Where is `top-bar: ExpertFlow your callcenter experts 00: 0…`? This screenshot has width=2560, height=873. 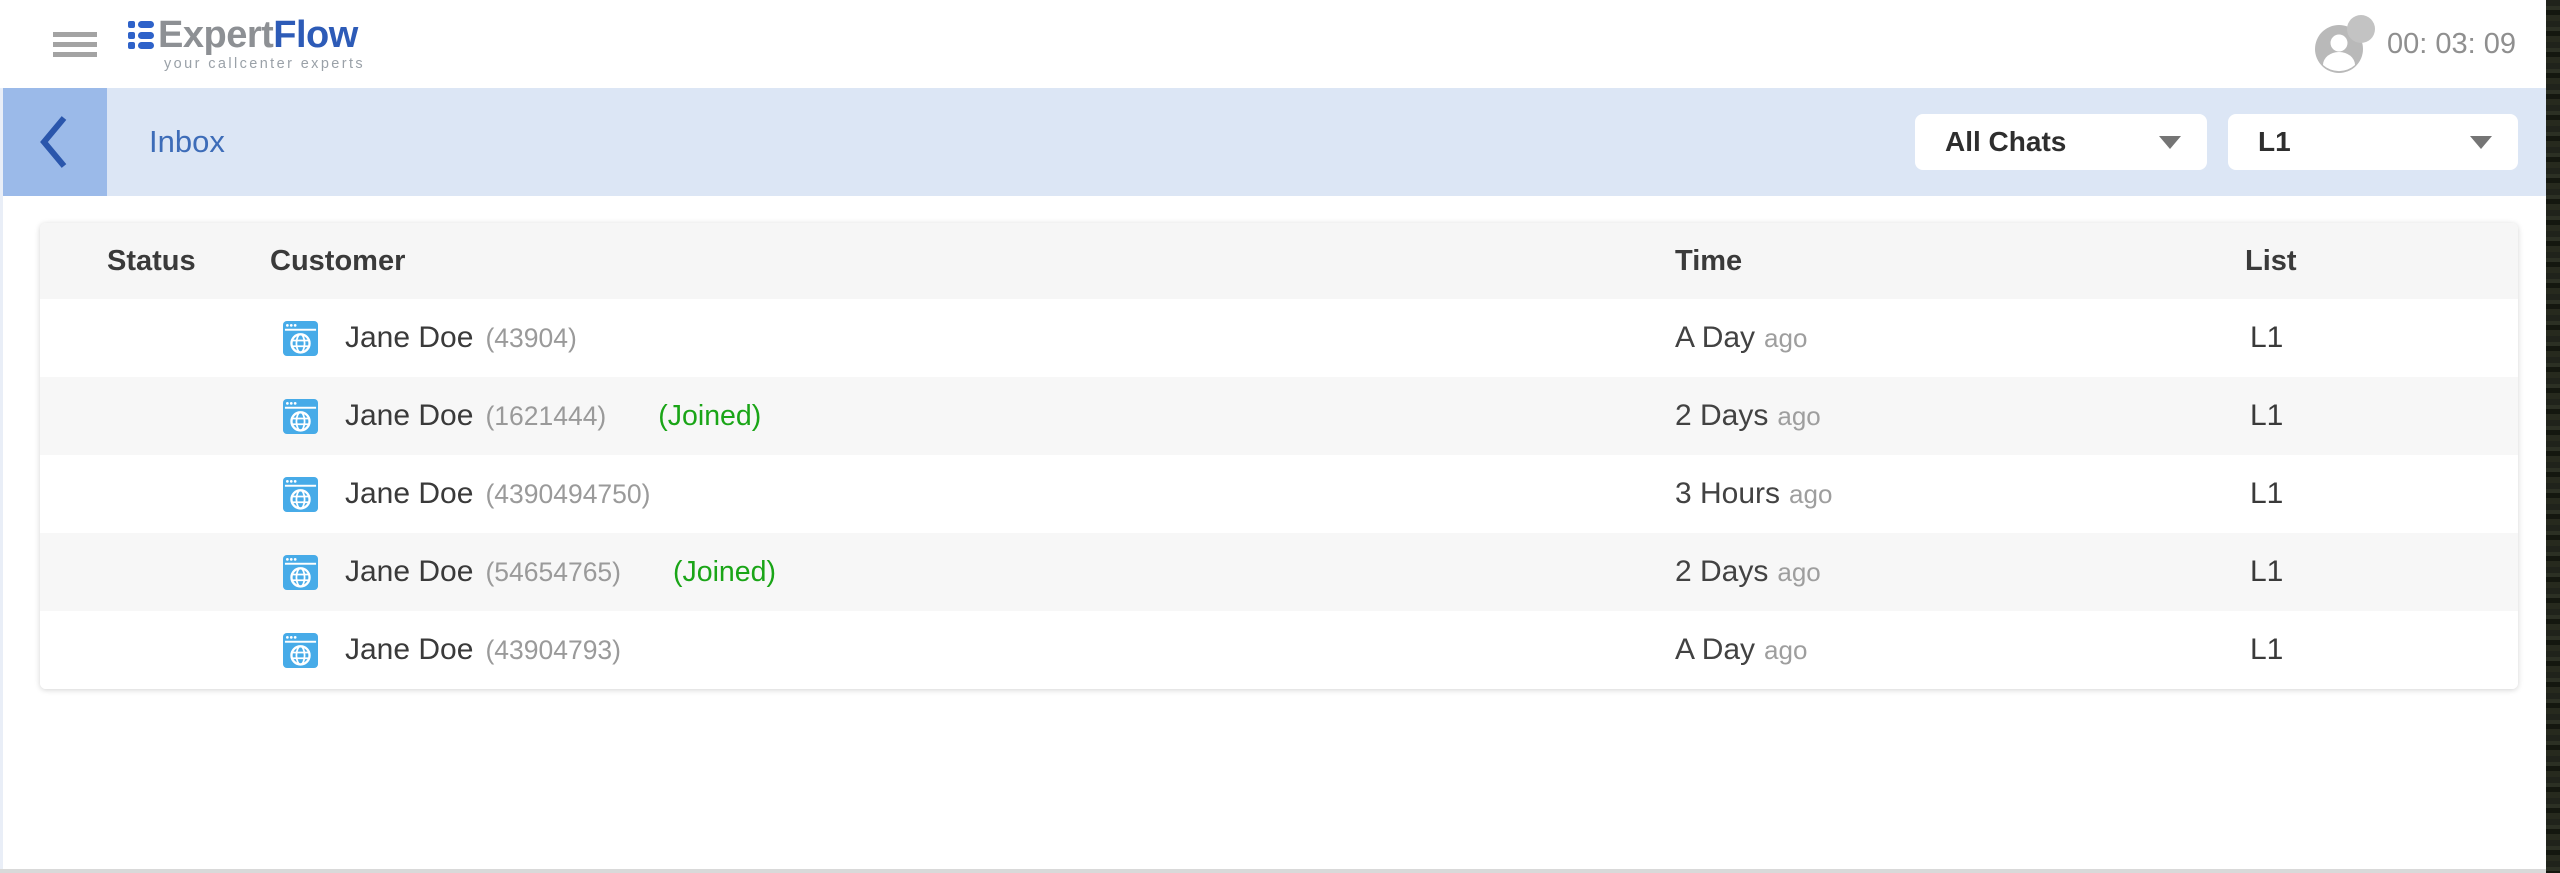
top-bar: ExpertFlow your callcenter experts 00: 0… is located at coordinates (1273, 44).